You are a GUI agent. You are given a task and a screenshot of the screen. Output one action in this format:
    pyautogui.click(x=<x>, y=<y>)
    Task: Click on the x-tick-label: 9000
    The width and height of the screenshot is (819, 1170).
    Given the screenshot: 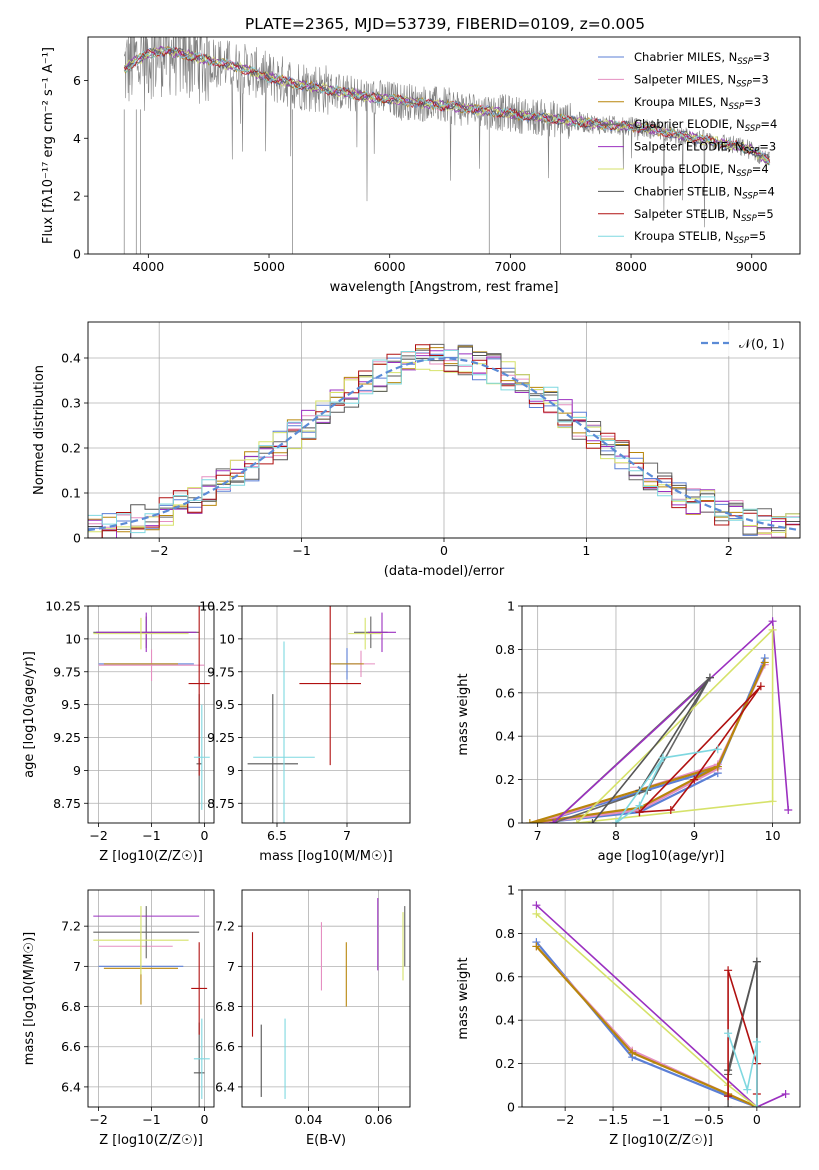 What is the action you would take?
    pyautogui.click(x=752, y=266)
    